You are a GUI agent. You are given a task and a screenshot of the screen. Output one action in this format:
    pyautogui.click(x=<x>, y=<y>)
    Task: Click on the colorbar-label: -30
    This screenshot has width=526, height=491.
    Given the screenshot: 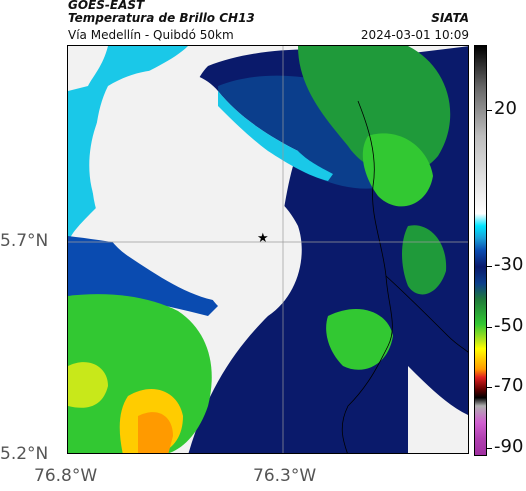 What is the action you would take?
    pyautogui.click(x=509, y=264)
    